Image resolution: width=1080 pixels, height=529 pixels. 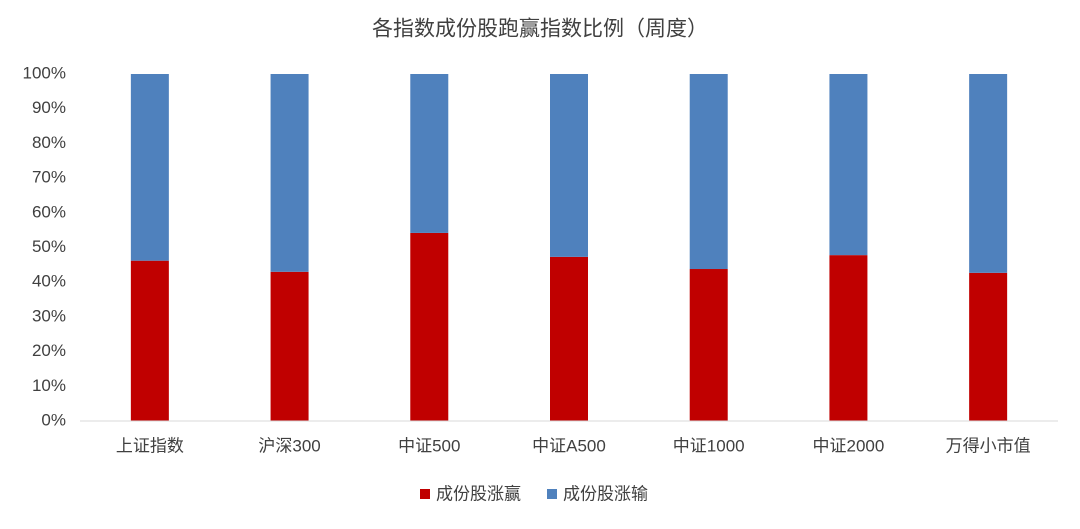 What do you see at coordinates (849, 445) in the screenshot?
I see `x-tick-label: 中证2000` at bounding box center [849, 445].